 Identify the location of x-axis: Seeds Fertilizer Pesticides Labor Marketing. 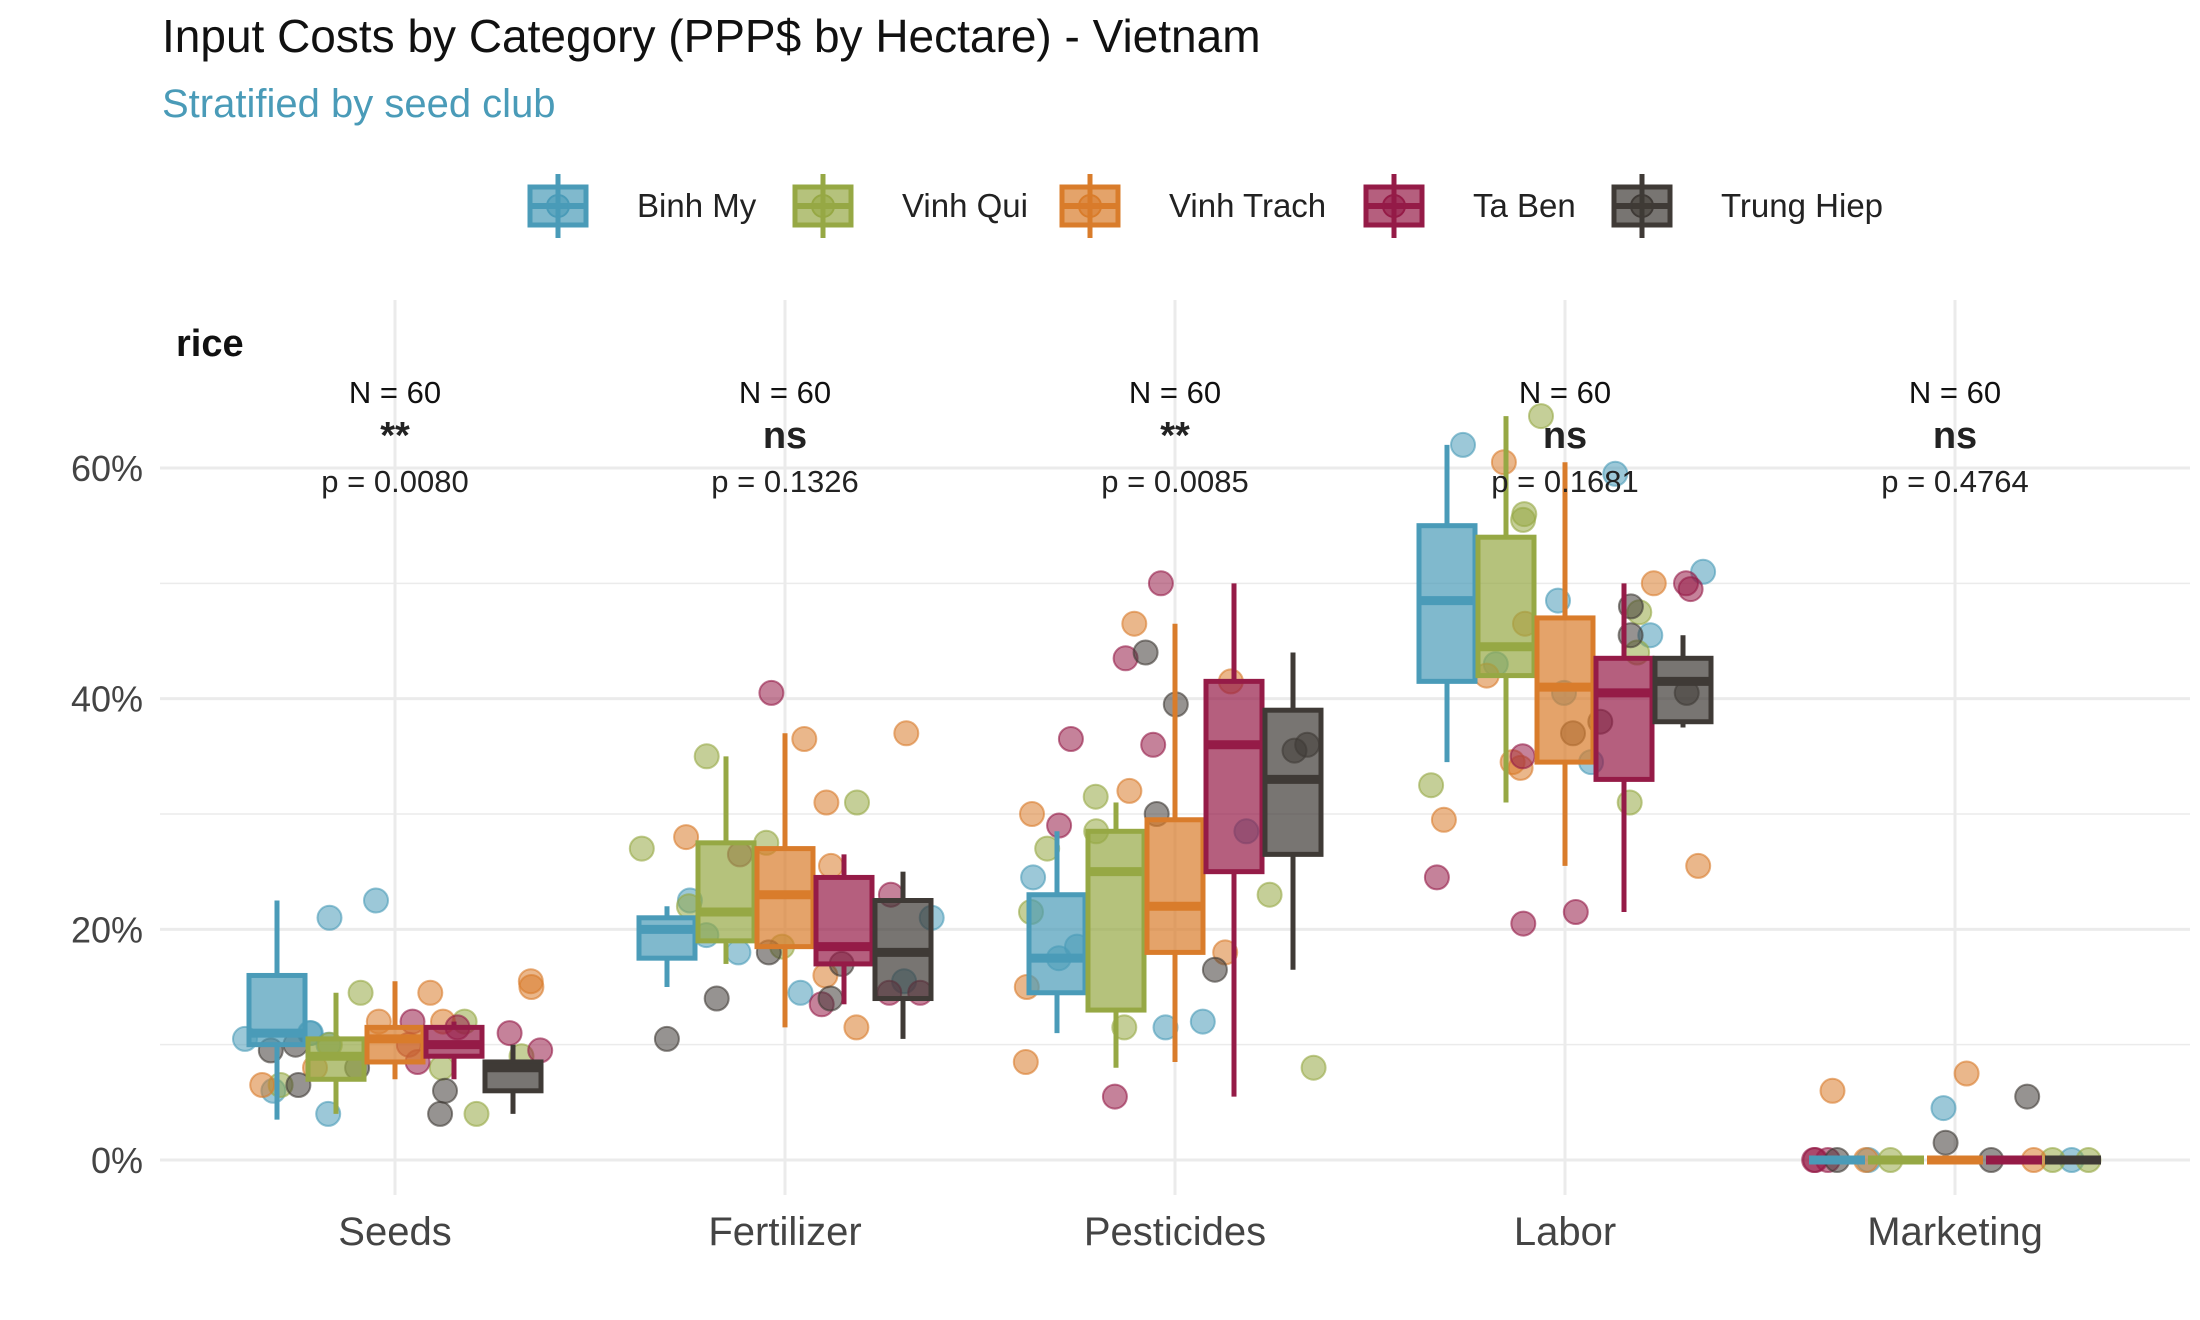
(1190, 1232).